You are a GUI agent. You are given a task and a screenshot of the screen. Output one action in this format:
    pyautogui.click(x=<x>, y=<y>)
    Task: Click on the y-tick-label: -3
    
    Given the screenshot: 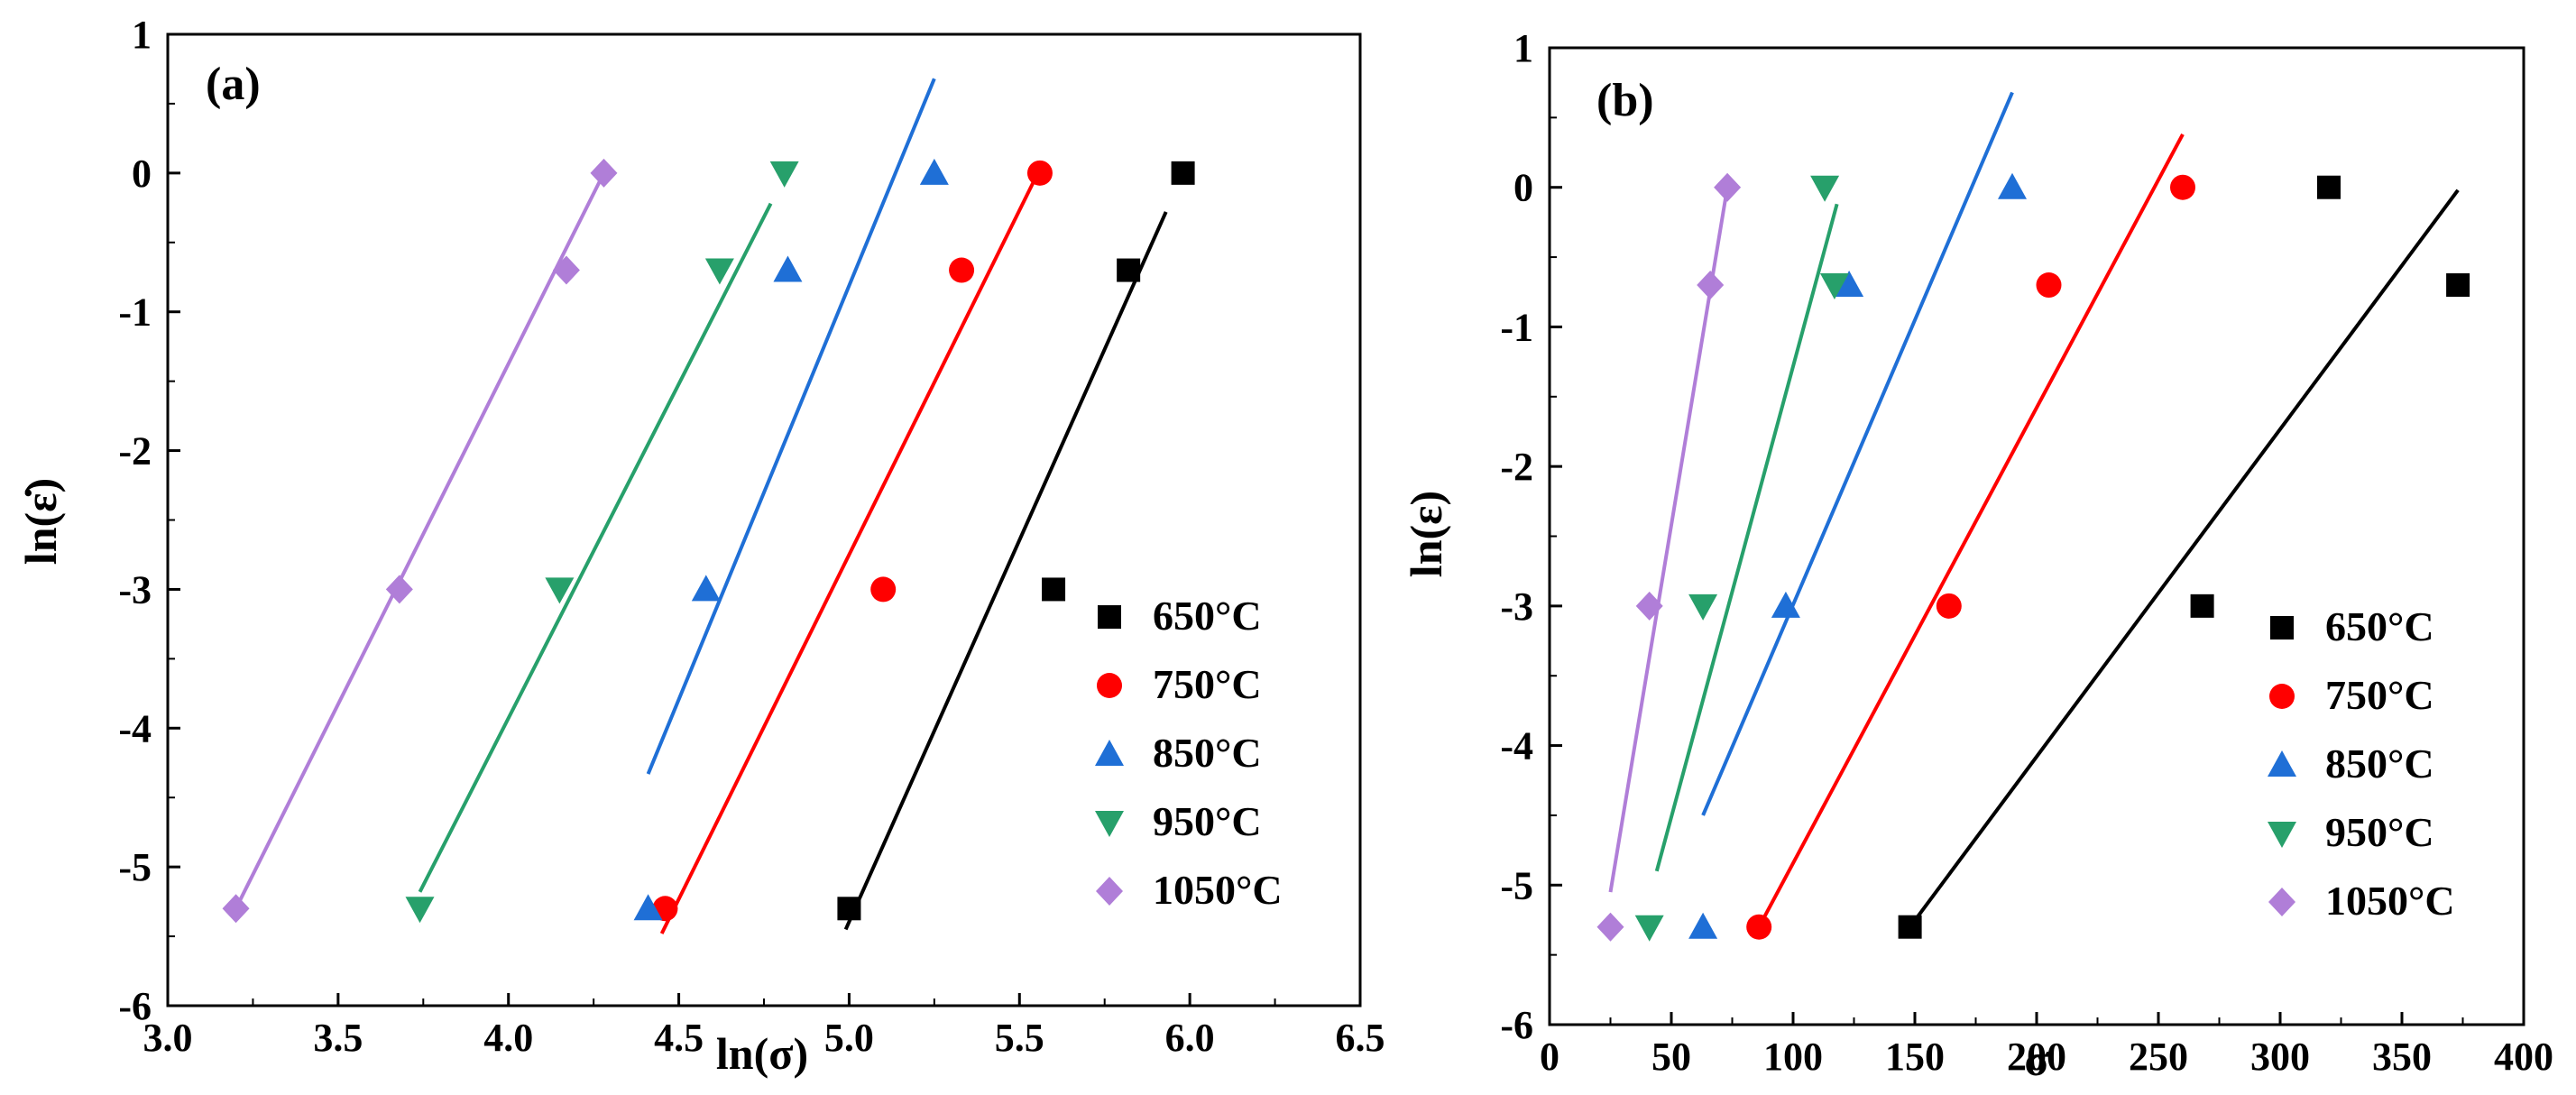 What is the action you would take?
    pyautogui.click(x=135, y=589)
    